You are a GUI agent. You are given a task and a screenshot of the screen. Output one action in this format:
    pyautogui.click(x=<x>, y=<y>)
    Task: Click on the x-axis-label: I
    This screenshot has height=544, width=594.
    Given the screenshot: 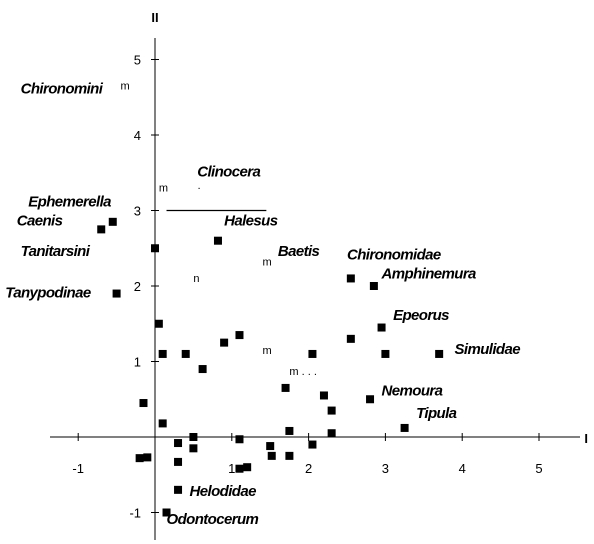 What is the action you would take?
    pyautogui.click(x=586, y=438)
    